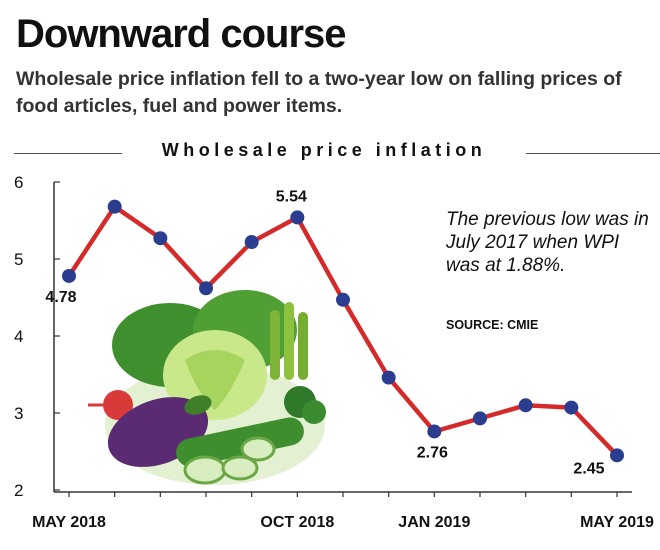 The width and height of the screenshot is (660, 550). I want to click on data-label: 2.76, so click(432, 452).